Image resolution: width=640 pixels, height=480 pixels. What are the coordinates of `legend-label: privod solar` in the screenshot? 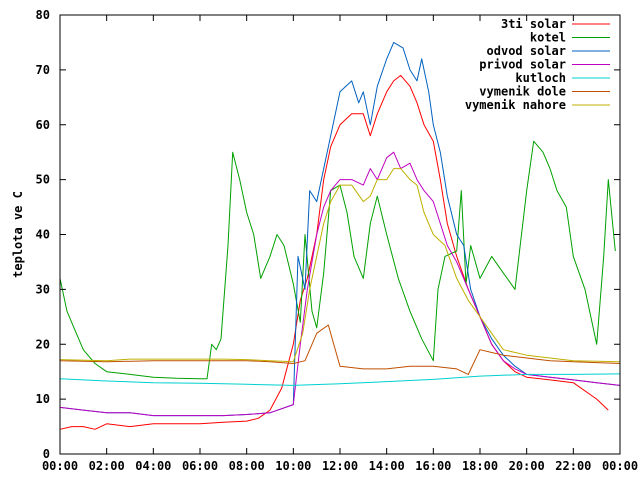 It's located at (522, 65).